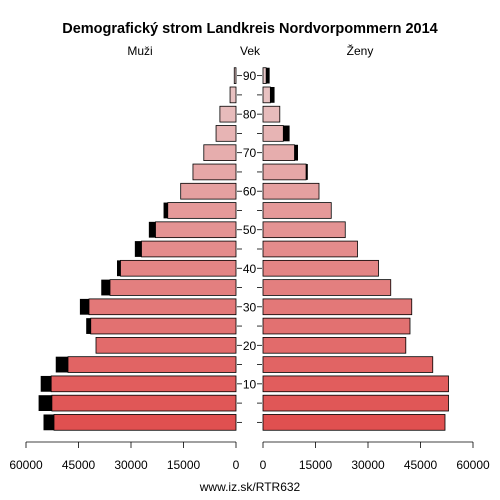 This screenshot has width=500, height=500. What do you see at coordinates (250, 192) in the screenshot?
I see `age-tick-label-60: 60` at bounding box center [250, 192].